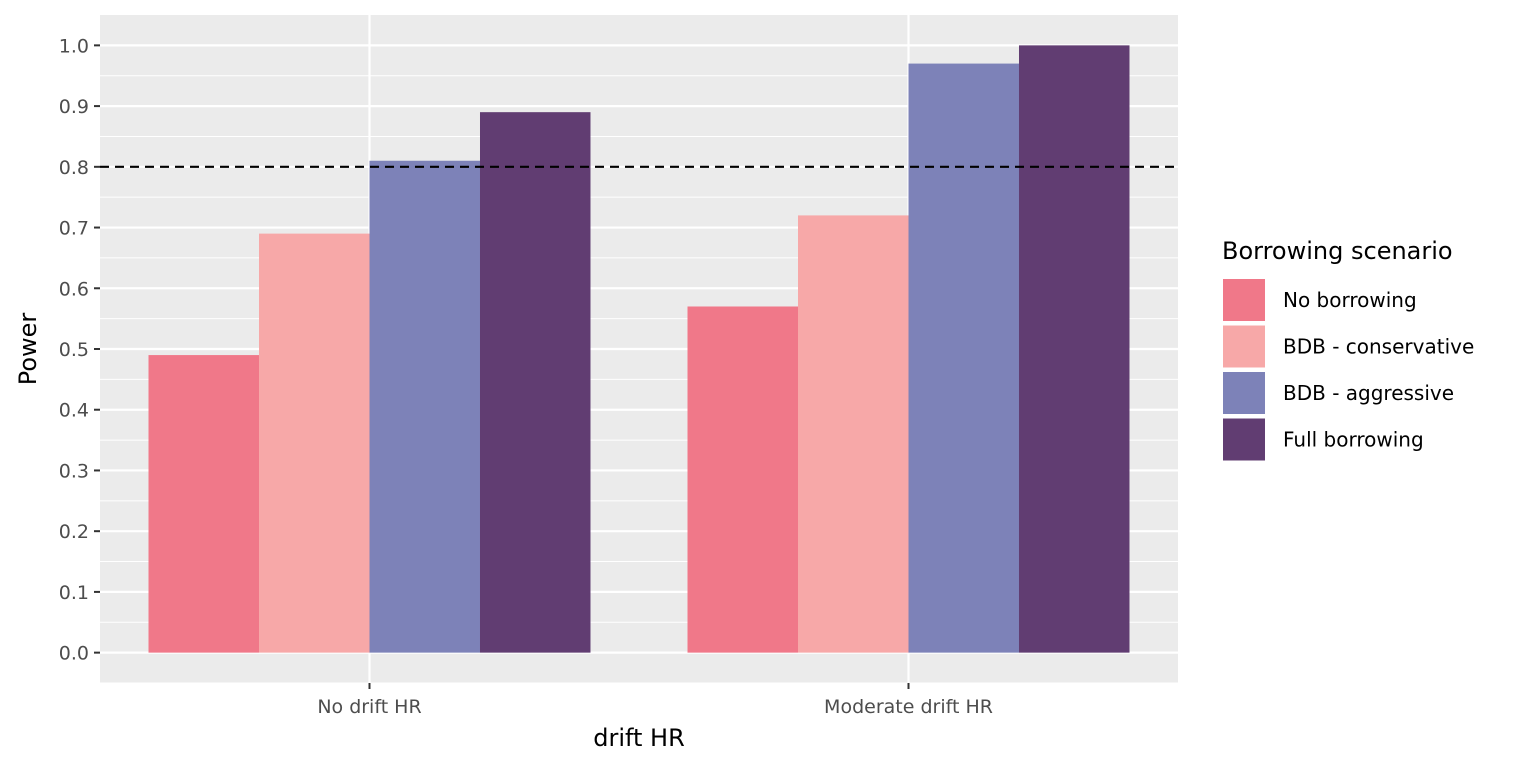 The image size is (1536, 768). What do you see at coordinates (1350, 300) in the screenshot?
I see `legend-entry-label: No borrowing` at bounding box center [1350, 300].